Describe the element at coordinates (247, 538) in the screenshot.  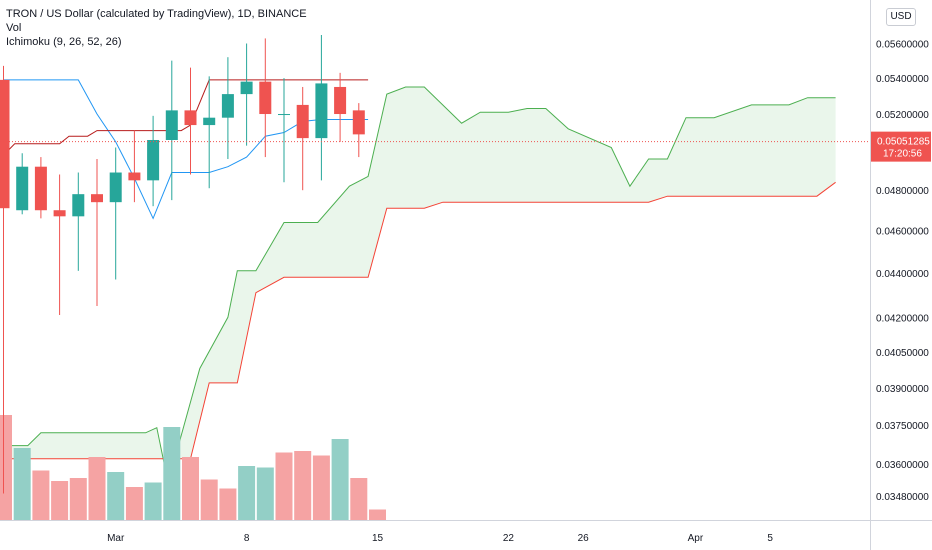
I see `time-axis-tick-label: 8` at that location.